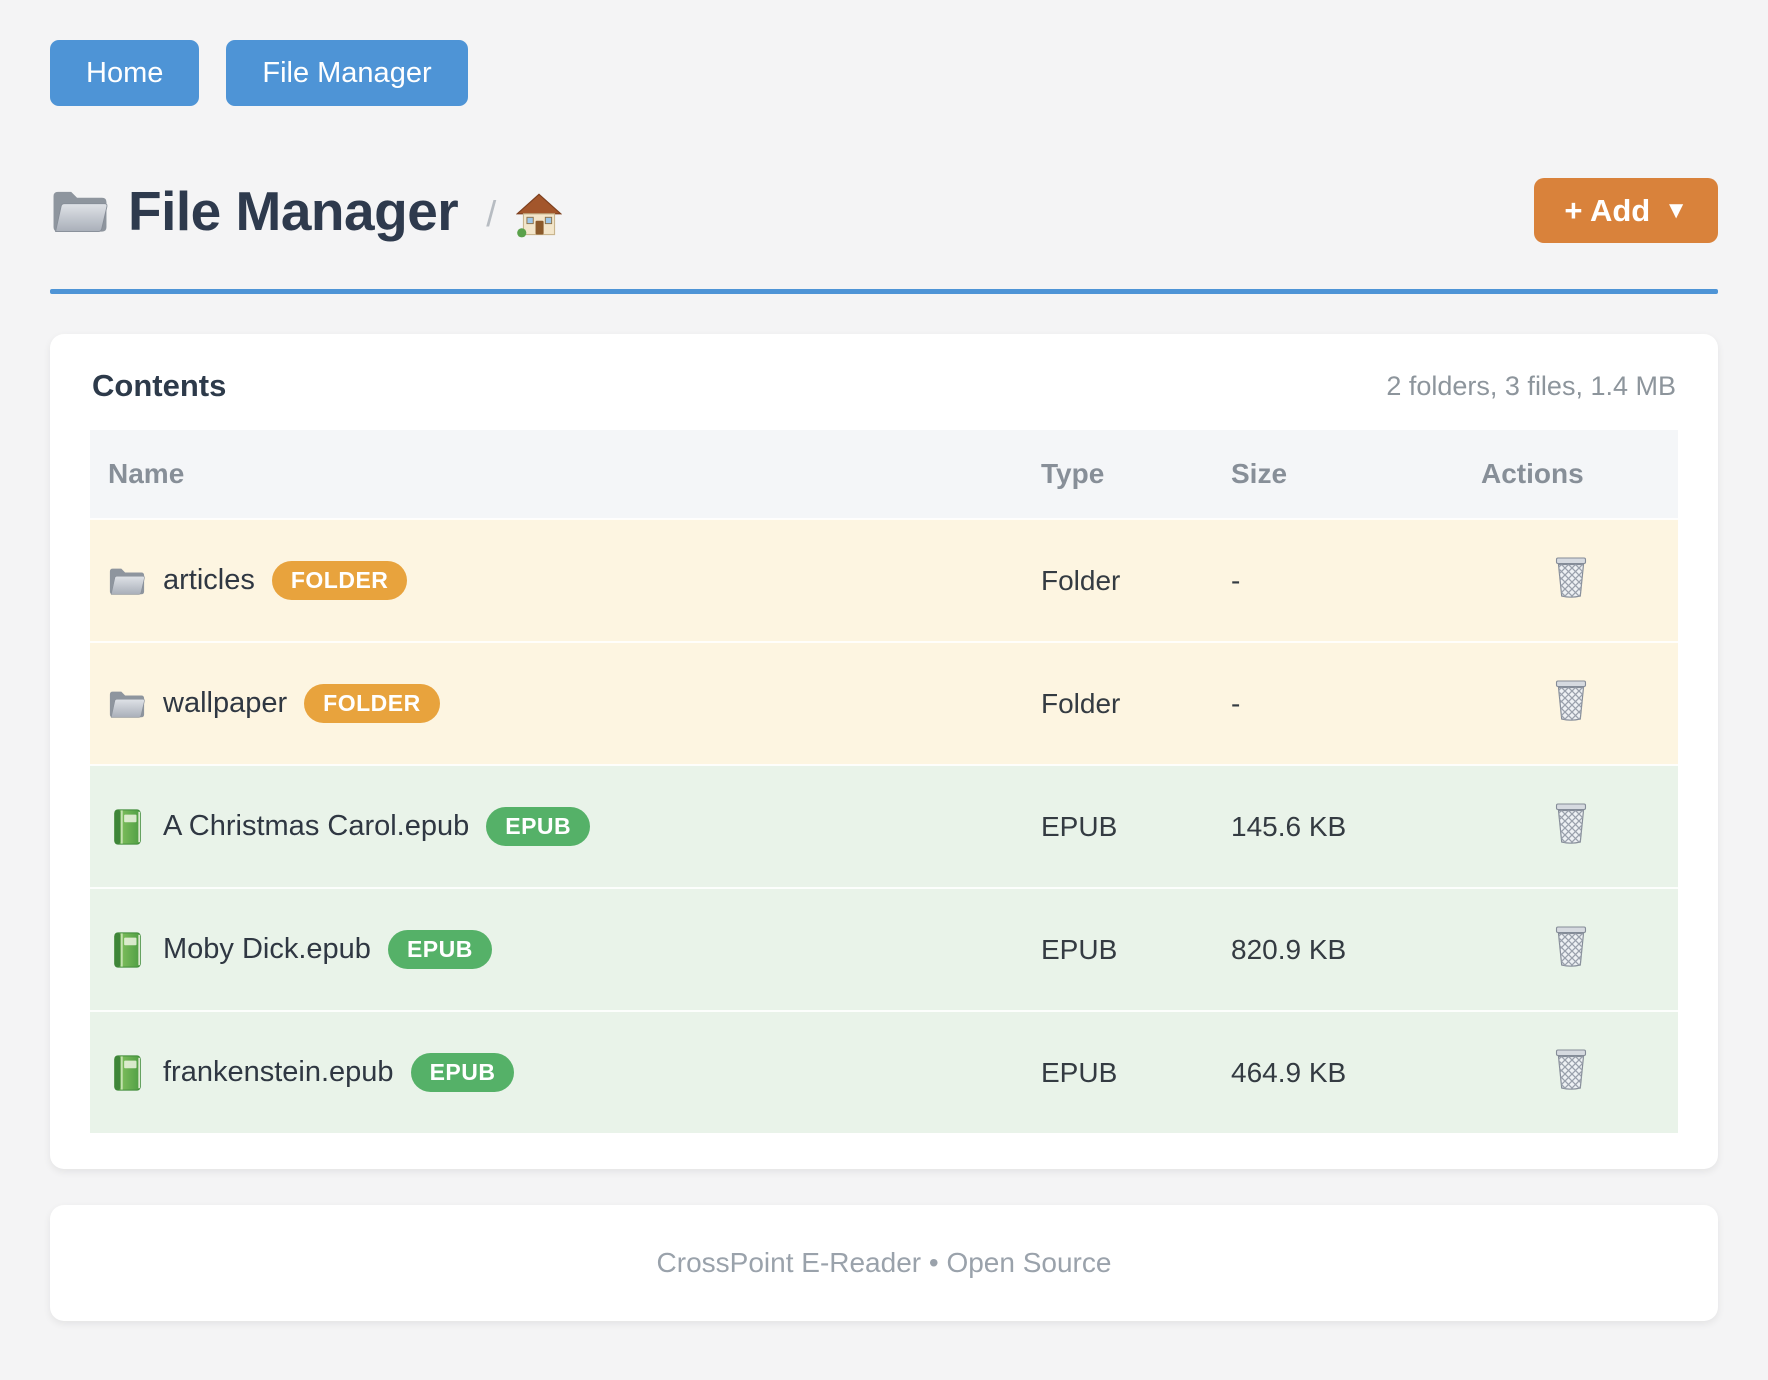  What do you see at coordinates (884, 580) in the screenshot?
I see `table-row: articles FOLDER Folder -` at bounding box center [884, 580].